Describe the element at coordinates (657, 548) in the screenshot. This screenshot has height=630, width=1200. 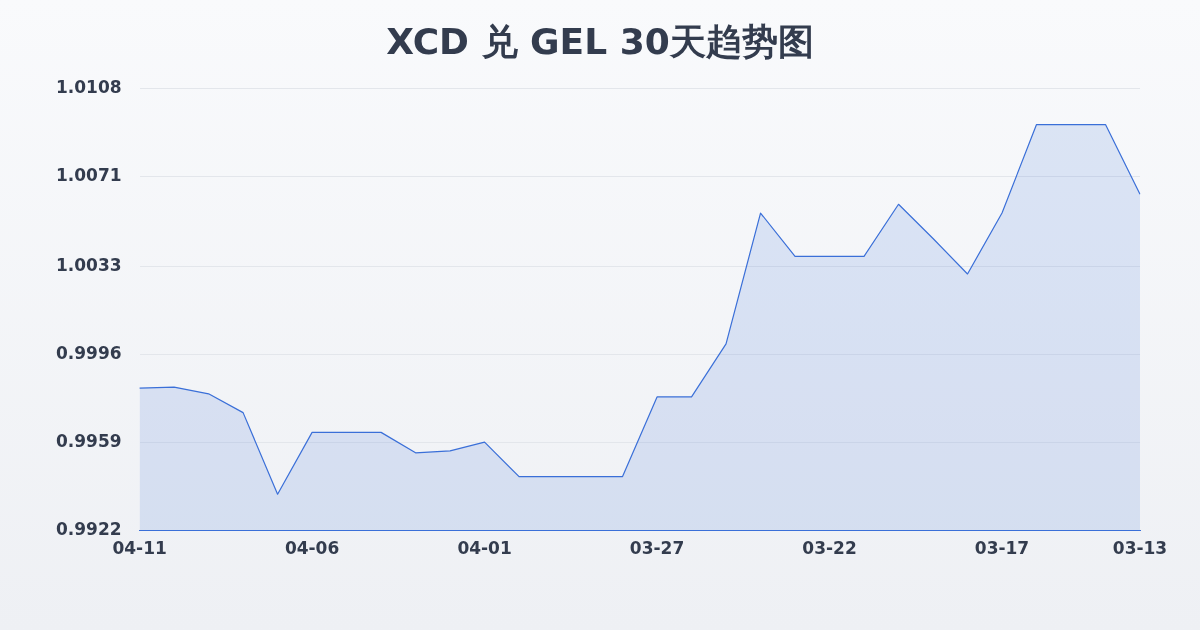
I see `x-tick-label: 03-27` at that location.